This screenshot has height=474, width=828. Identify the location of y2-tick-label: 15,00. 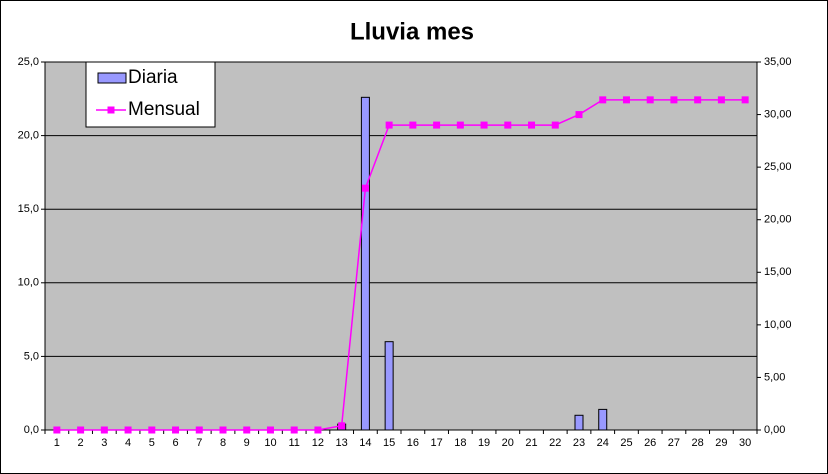
(778, 272).